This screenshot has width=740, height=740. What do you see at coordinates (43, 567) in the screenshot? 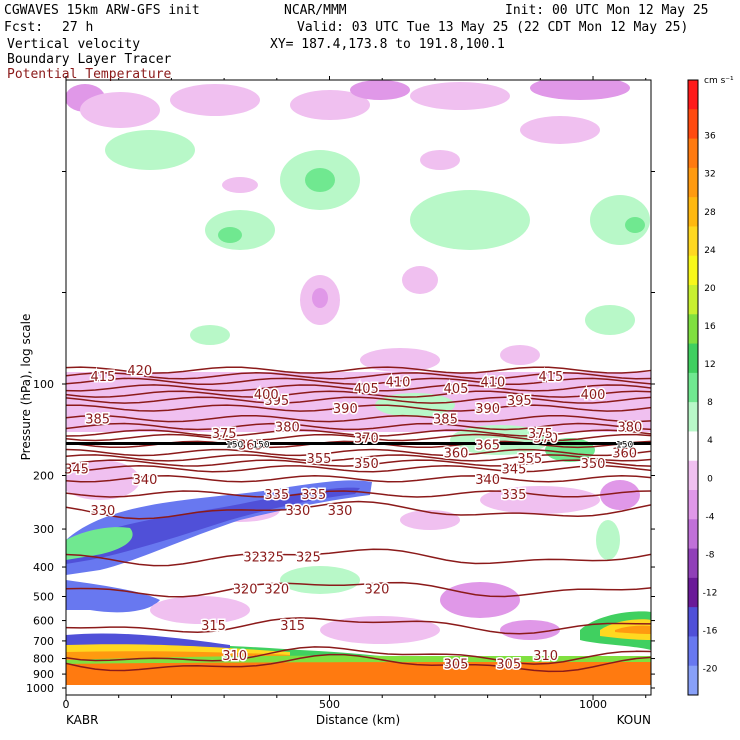
I see `y-tick-label: 400` at bounding box center [43, 567].